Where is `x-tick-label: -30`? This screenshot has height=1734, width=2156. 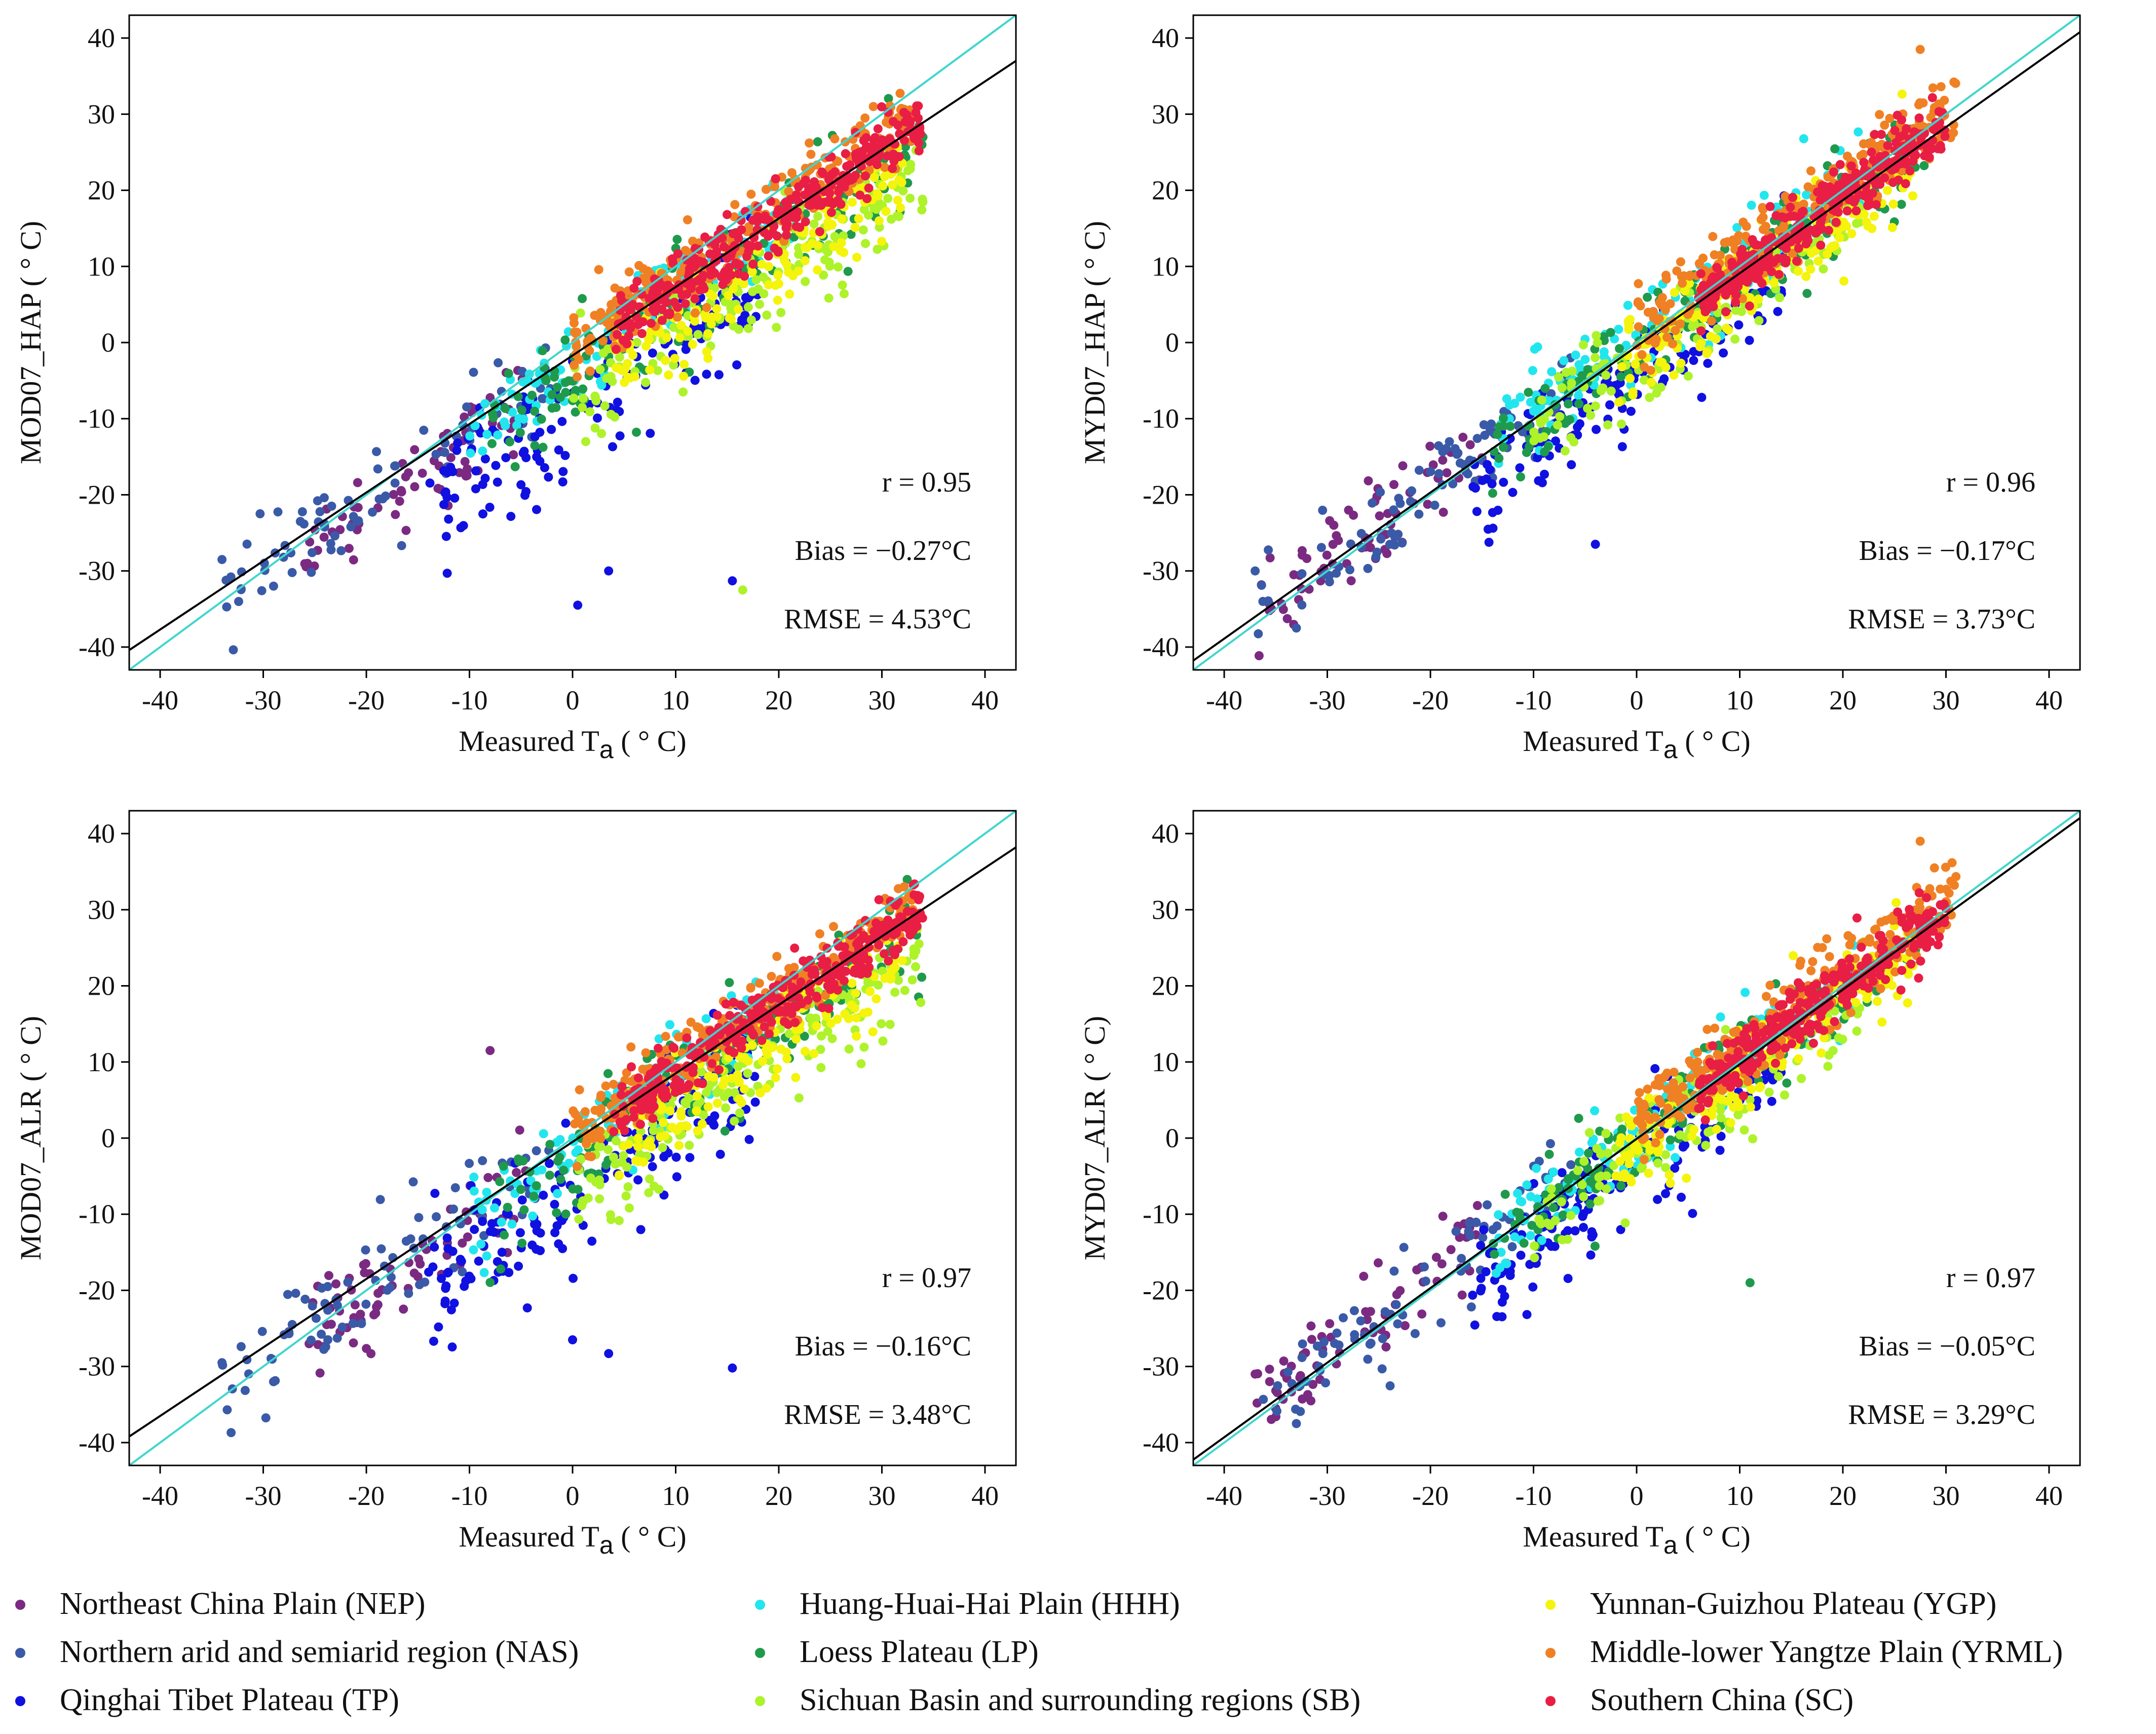 x-tick-label: -30 is located at coordinates (1327, 700).